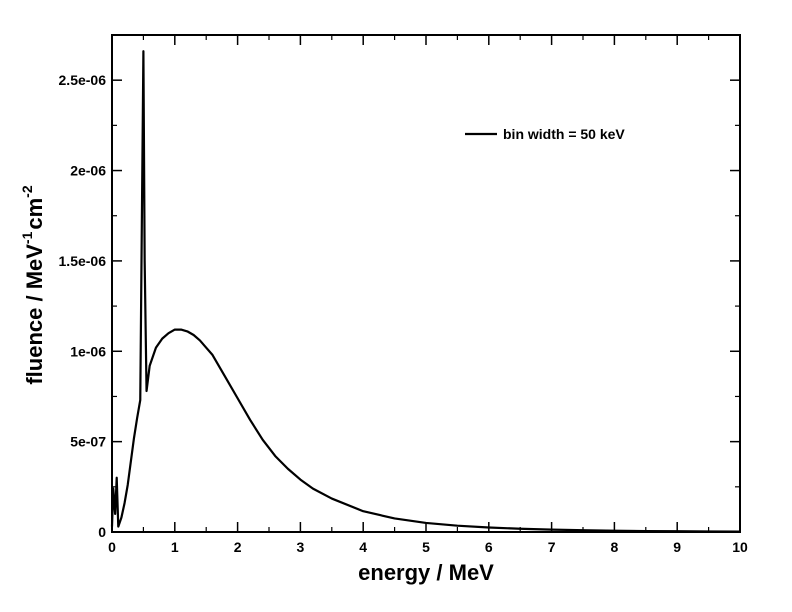 Image resolution: width=792 pixels, height=612 pixels. I want to click on x-tick-label: 9, so click(677, 547).